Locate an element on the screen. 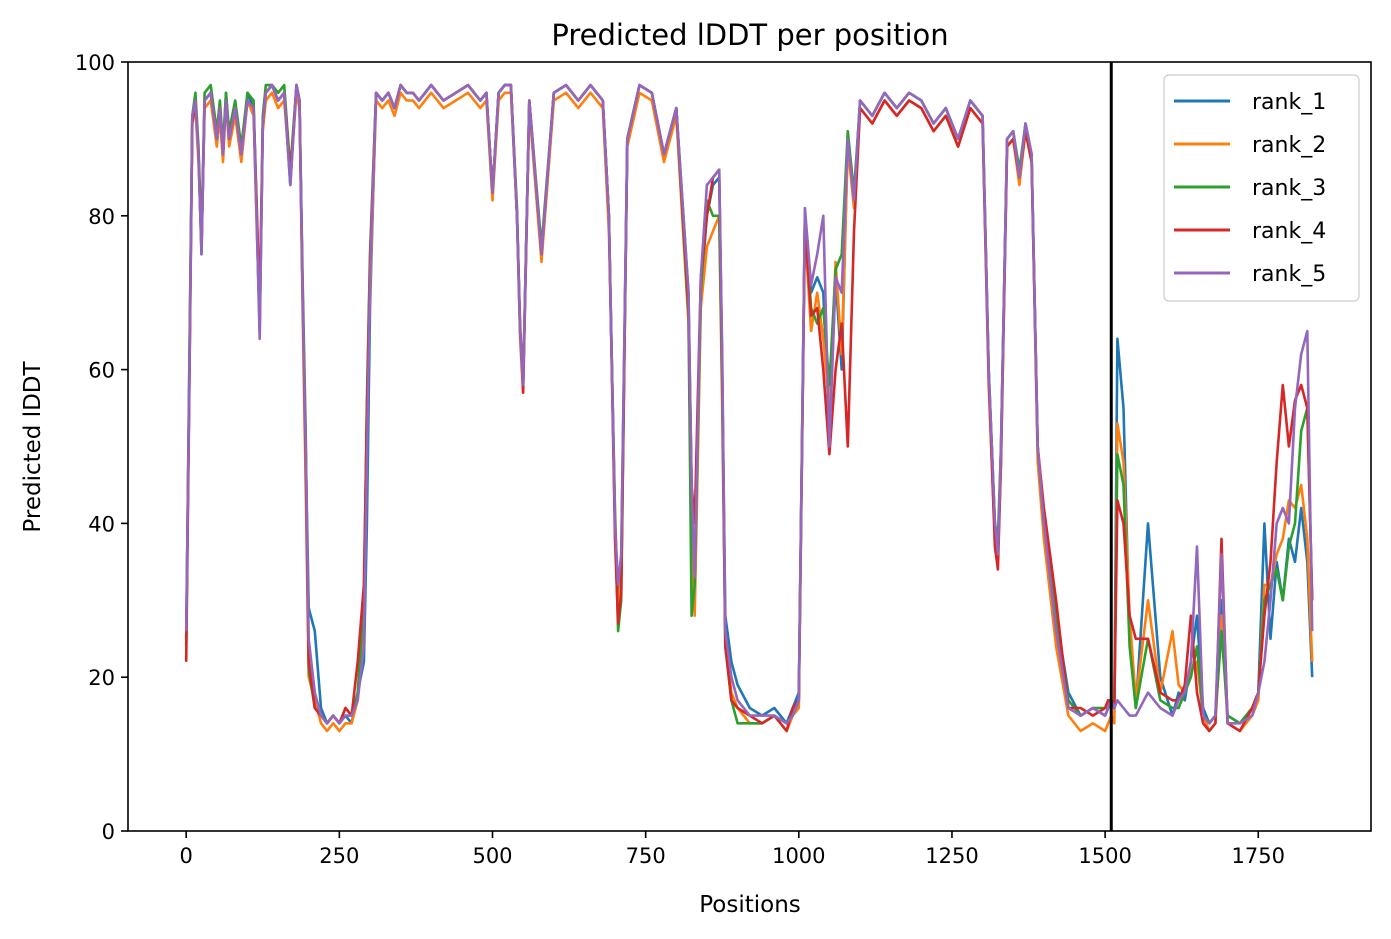  legend-label-rank_5: rank_5 is located at coordinates (1289, 274).